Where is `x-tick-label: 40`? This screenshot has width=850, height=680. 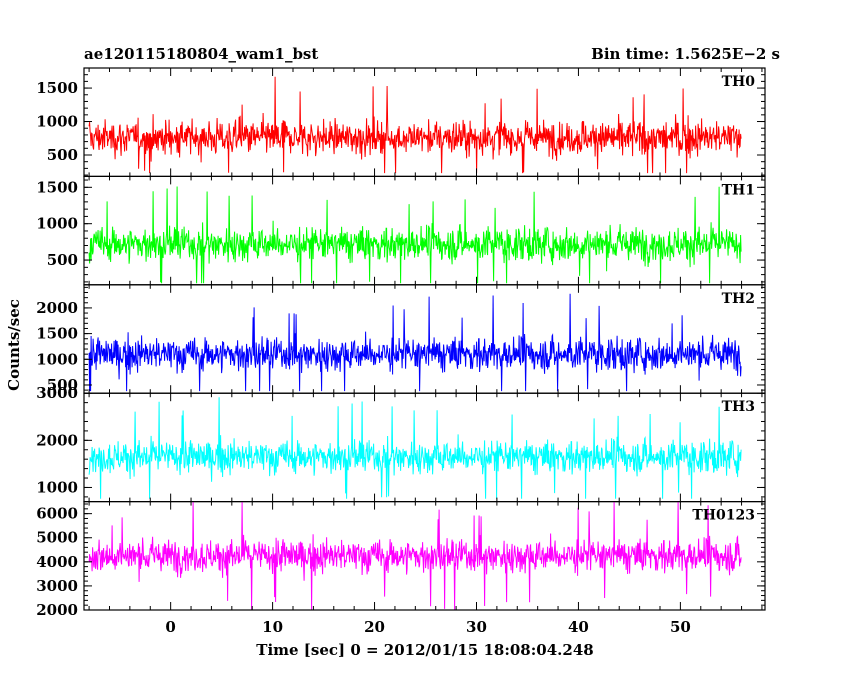
x-tick-label: 40 is located at coordinates (578, 627).